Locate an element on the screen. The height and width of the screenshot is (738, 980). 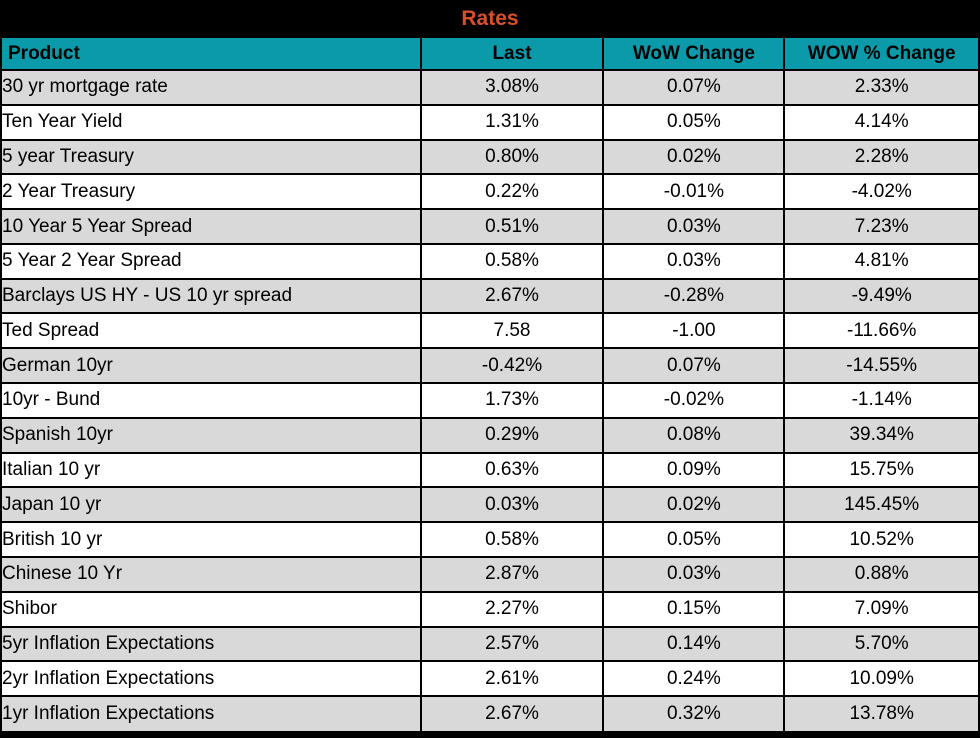
table-row: German 10yr -0.42% 0.07% -14.55% is located at coordinates (490, 366).